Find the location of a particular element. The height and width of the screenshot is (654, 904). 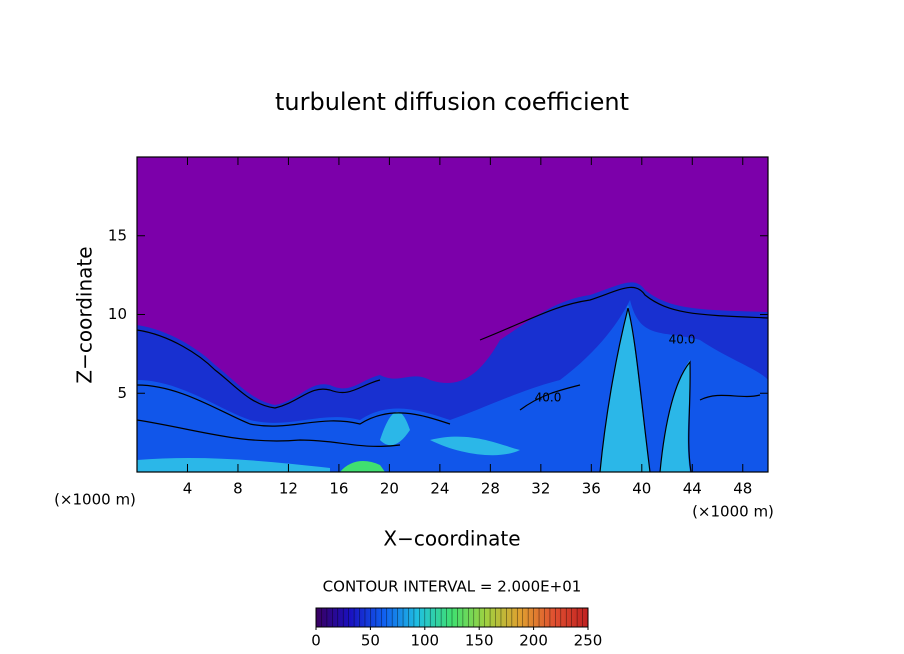

field-green-region is located at coordinates (362, 466).